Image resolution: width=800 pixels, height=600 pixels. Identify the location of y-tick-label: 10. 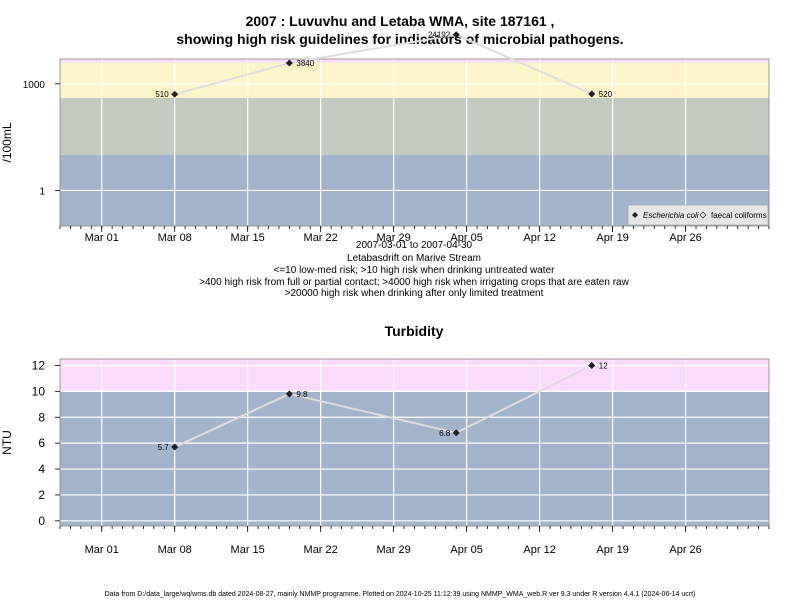
(39, 391).